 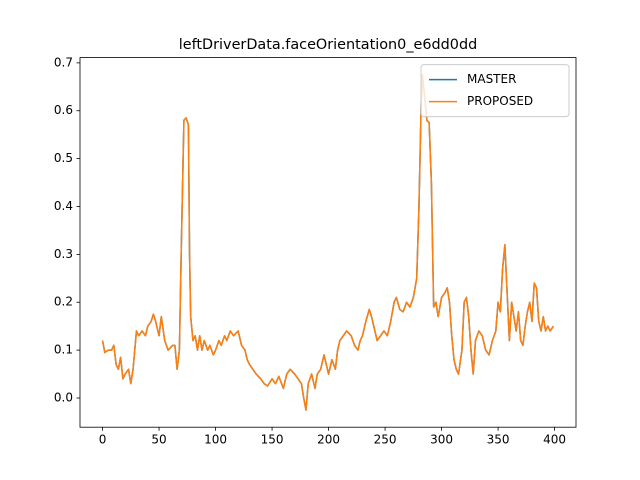 I want to click on legend-label: MASTER, so click(x=491, y=79).